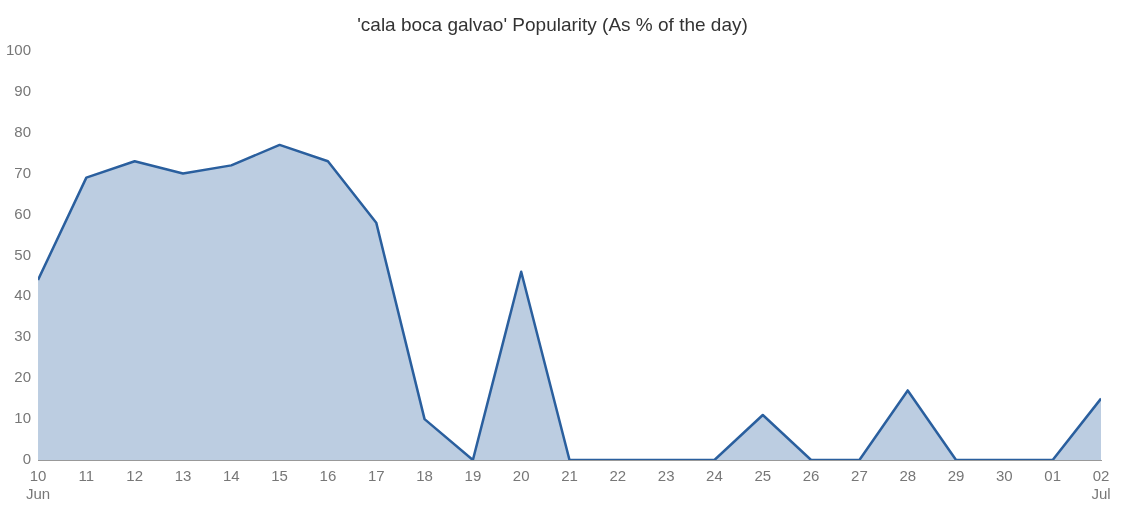  Describe the element at coordinates (1053, 476) in the screenshot. I see `x-tick-label: 01` at that location.